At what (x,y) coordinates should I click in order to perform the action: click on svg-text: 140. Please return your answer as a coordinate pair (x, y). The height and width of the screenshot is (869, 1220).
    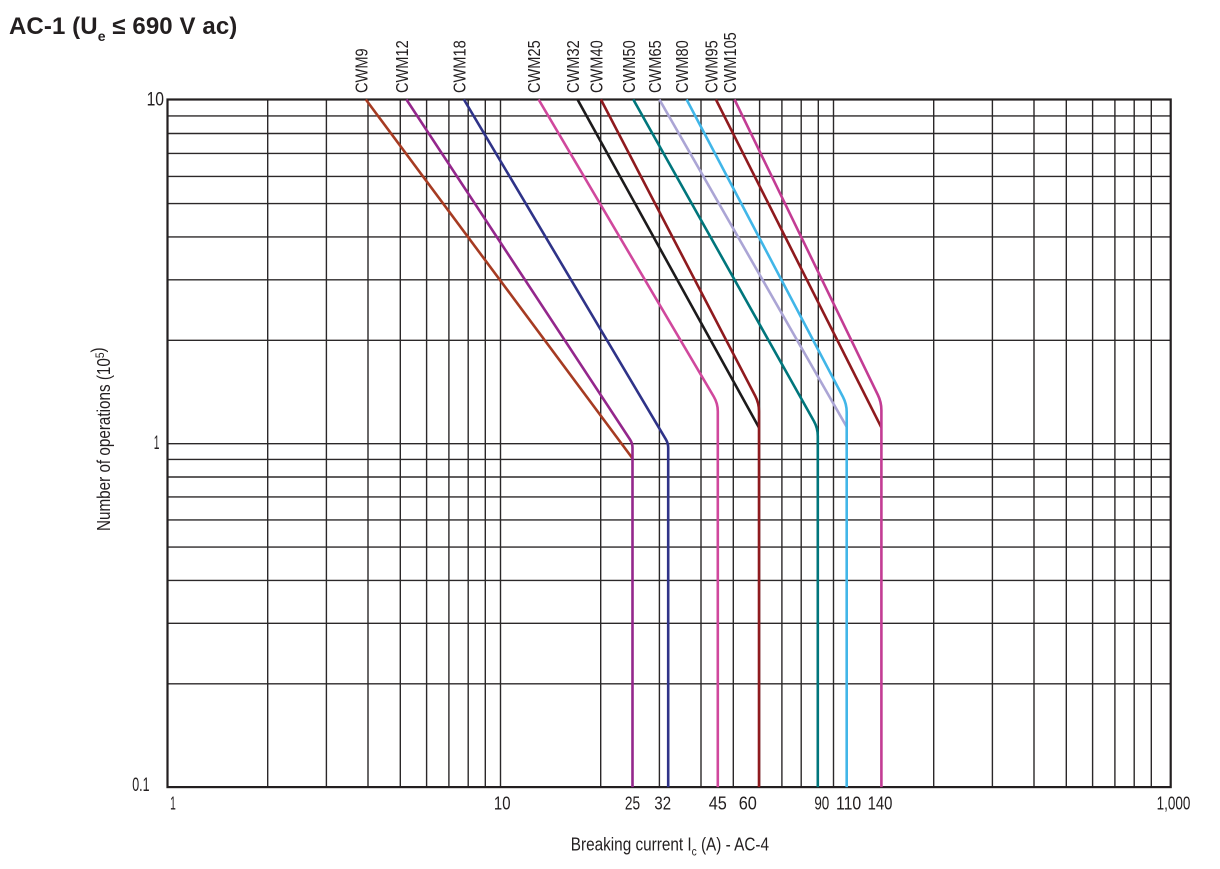
    Looking at the image, I should click on (880, 804).